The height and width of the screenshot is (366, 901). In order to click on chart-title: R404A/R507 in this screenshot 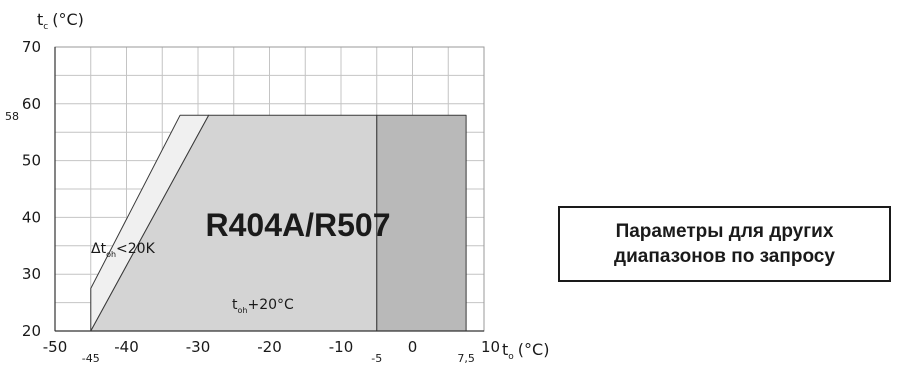, I will do `click(298, 225)`.